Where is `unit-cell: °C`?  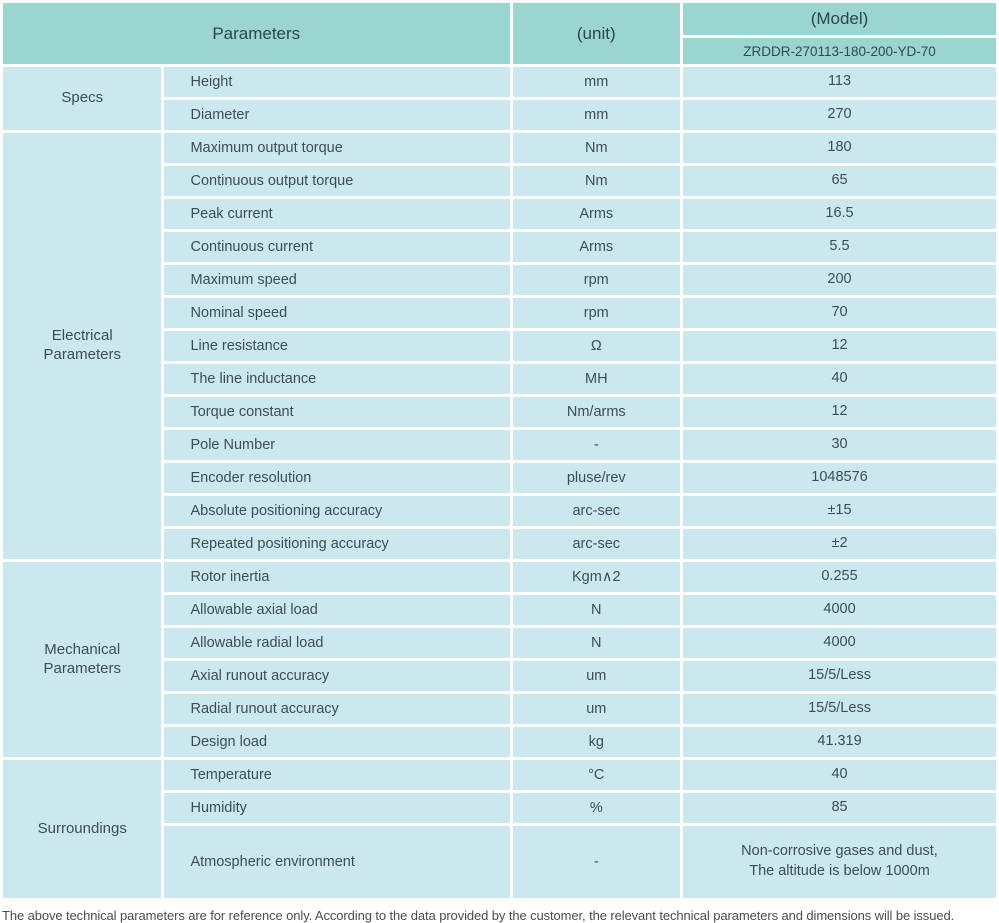 unit-cell: °C is located at coordinates (596, 775).